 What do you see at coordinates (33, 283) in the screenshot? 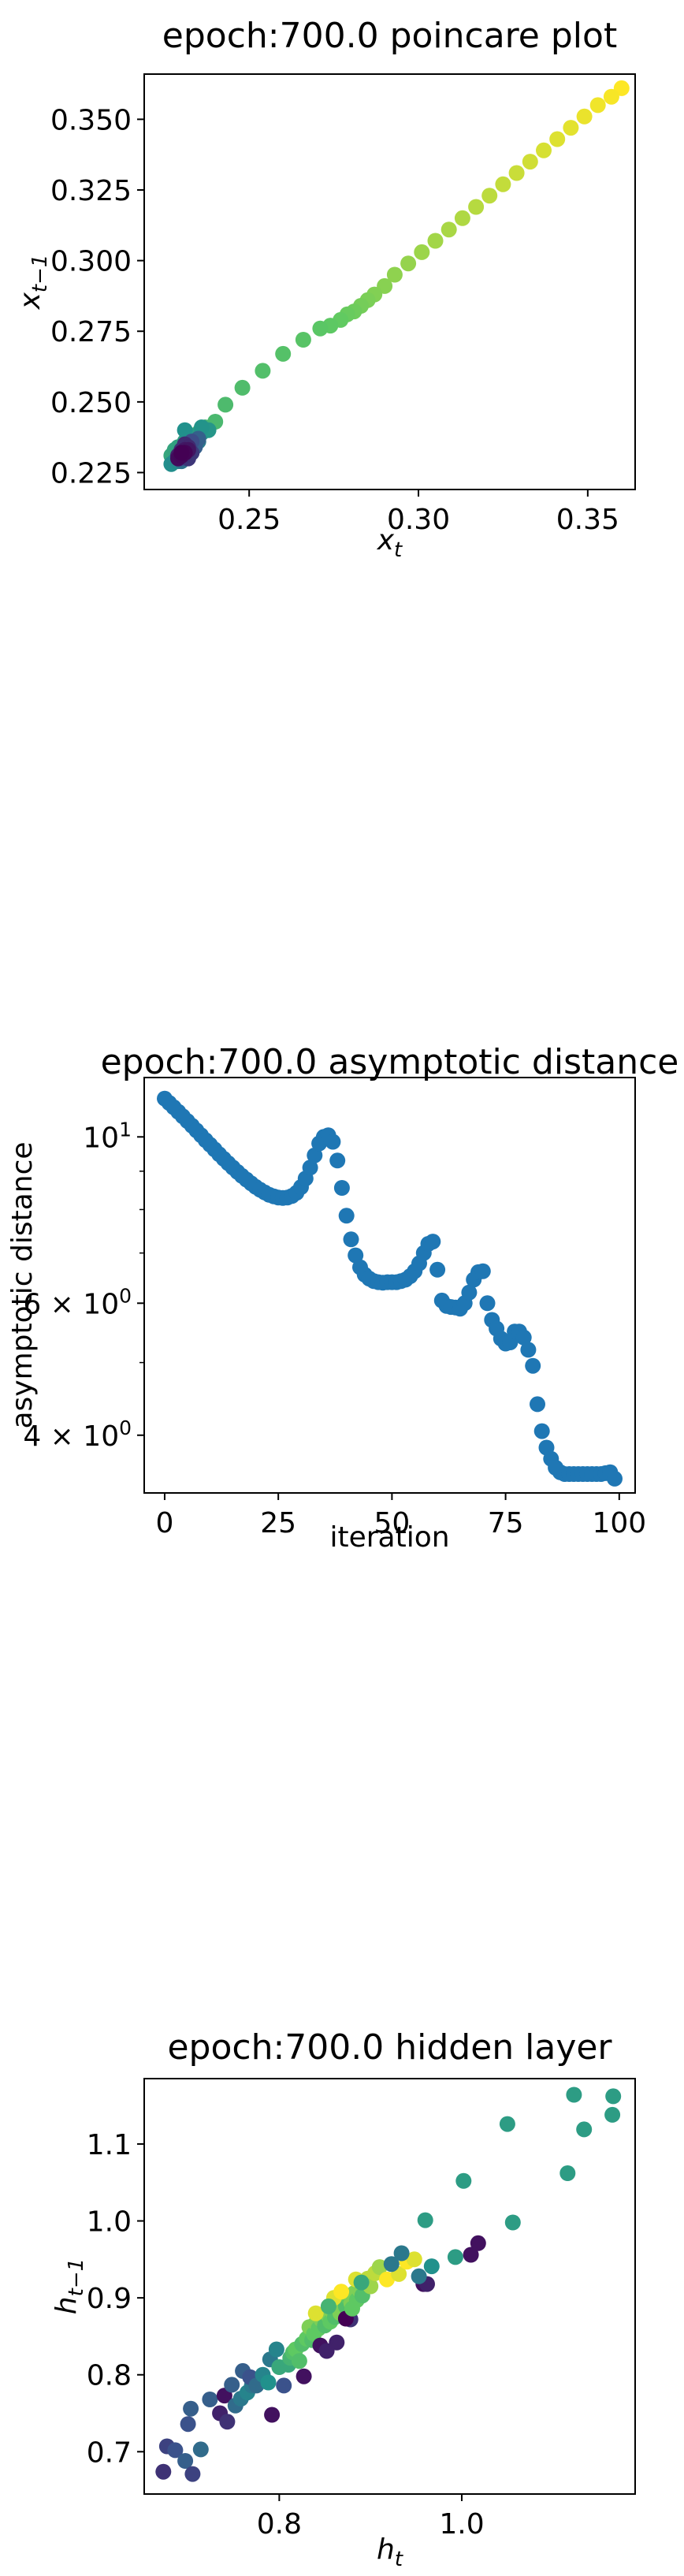
I see `y-axis-label: xt−1` at bounding box center [33, 283].